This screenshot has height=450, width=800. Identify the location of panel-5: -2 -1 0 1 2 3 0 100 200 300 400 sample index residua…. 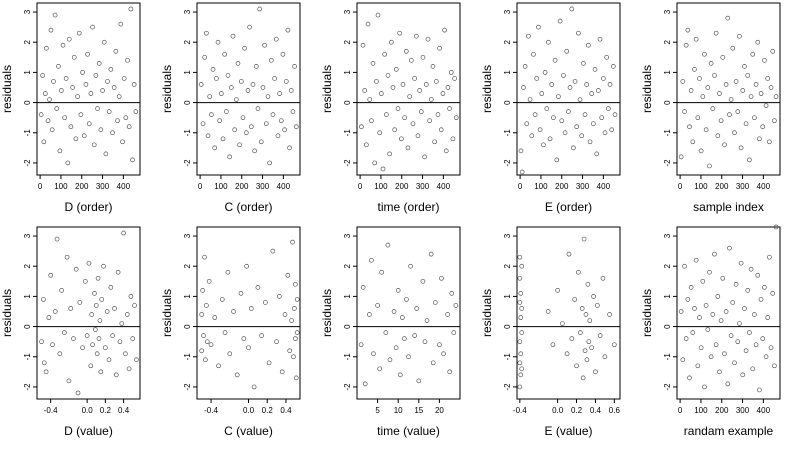
(710, 108).